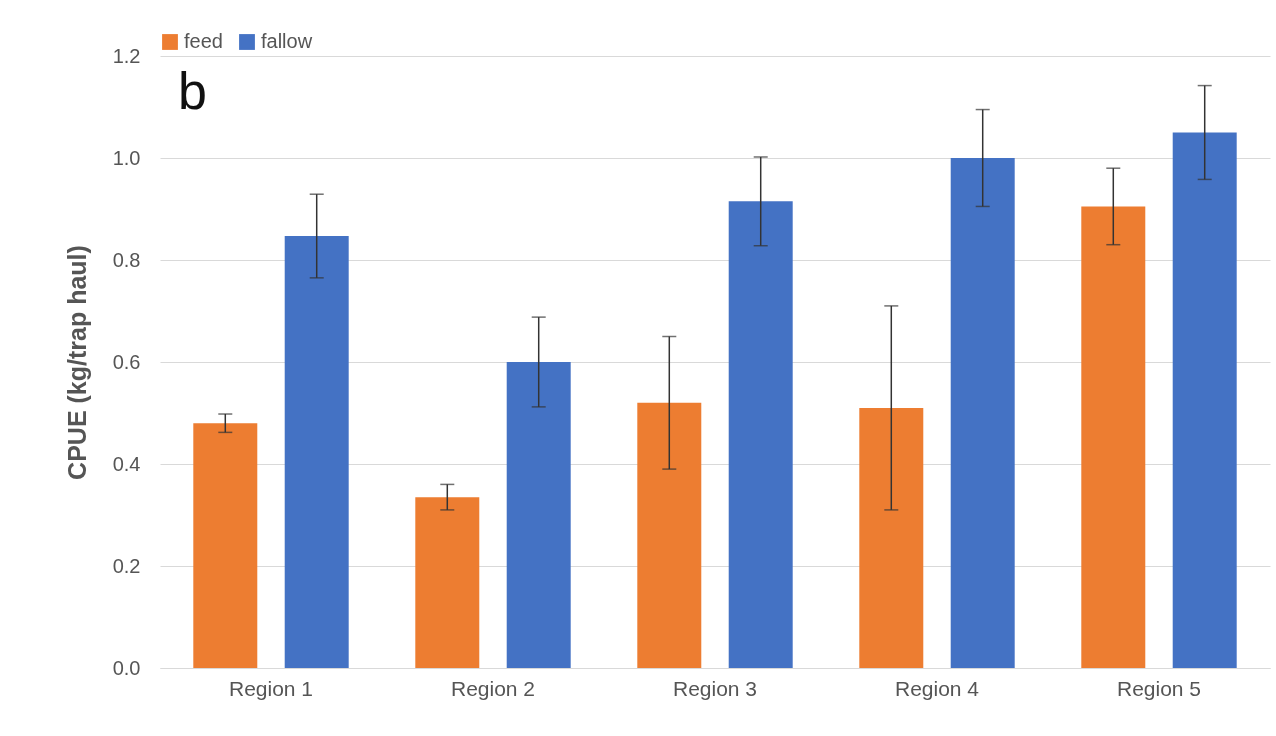 This screenshot has height=736, width=1276. I want to click on y-axis-title: CPUE (kg/trap haul), so click(76, 362).